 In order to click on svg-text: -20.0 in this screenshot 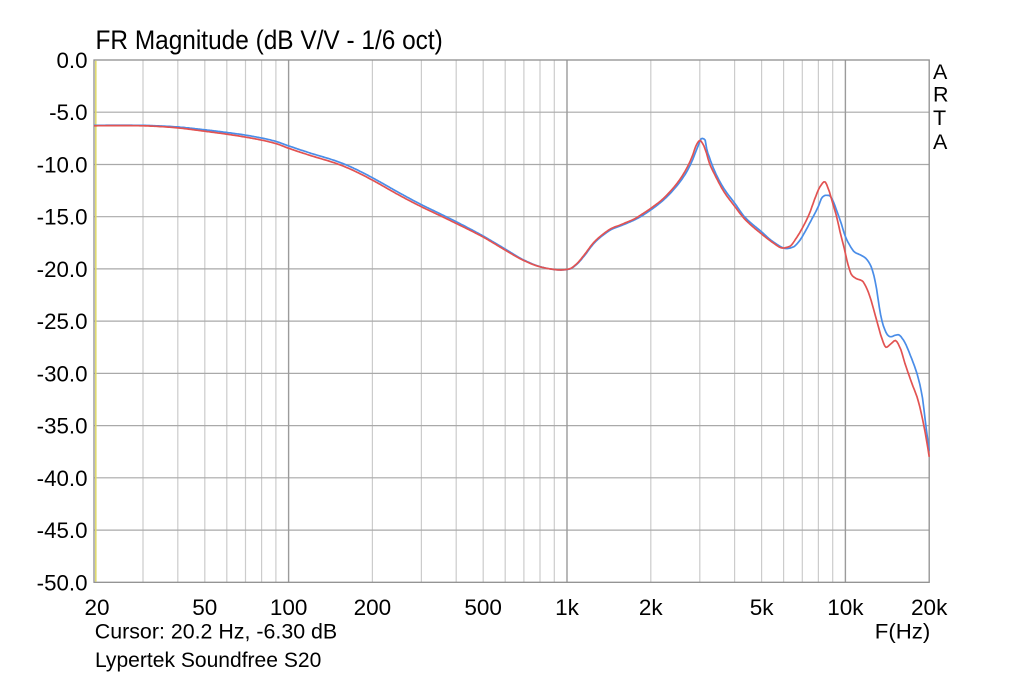, I will do `click(62, 269)`.